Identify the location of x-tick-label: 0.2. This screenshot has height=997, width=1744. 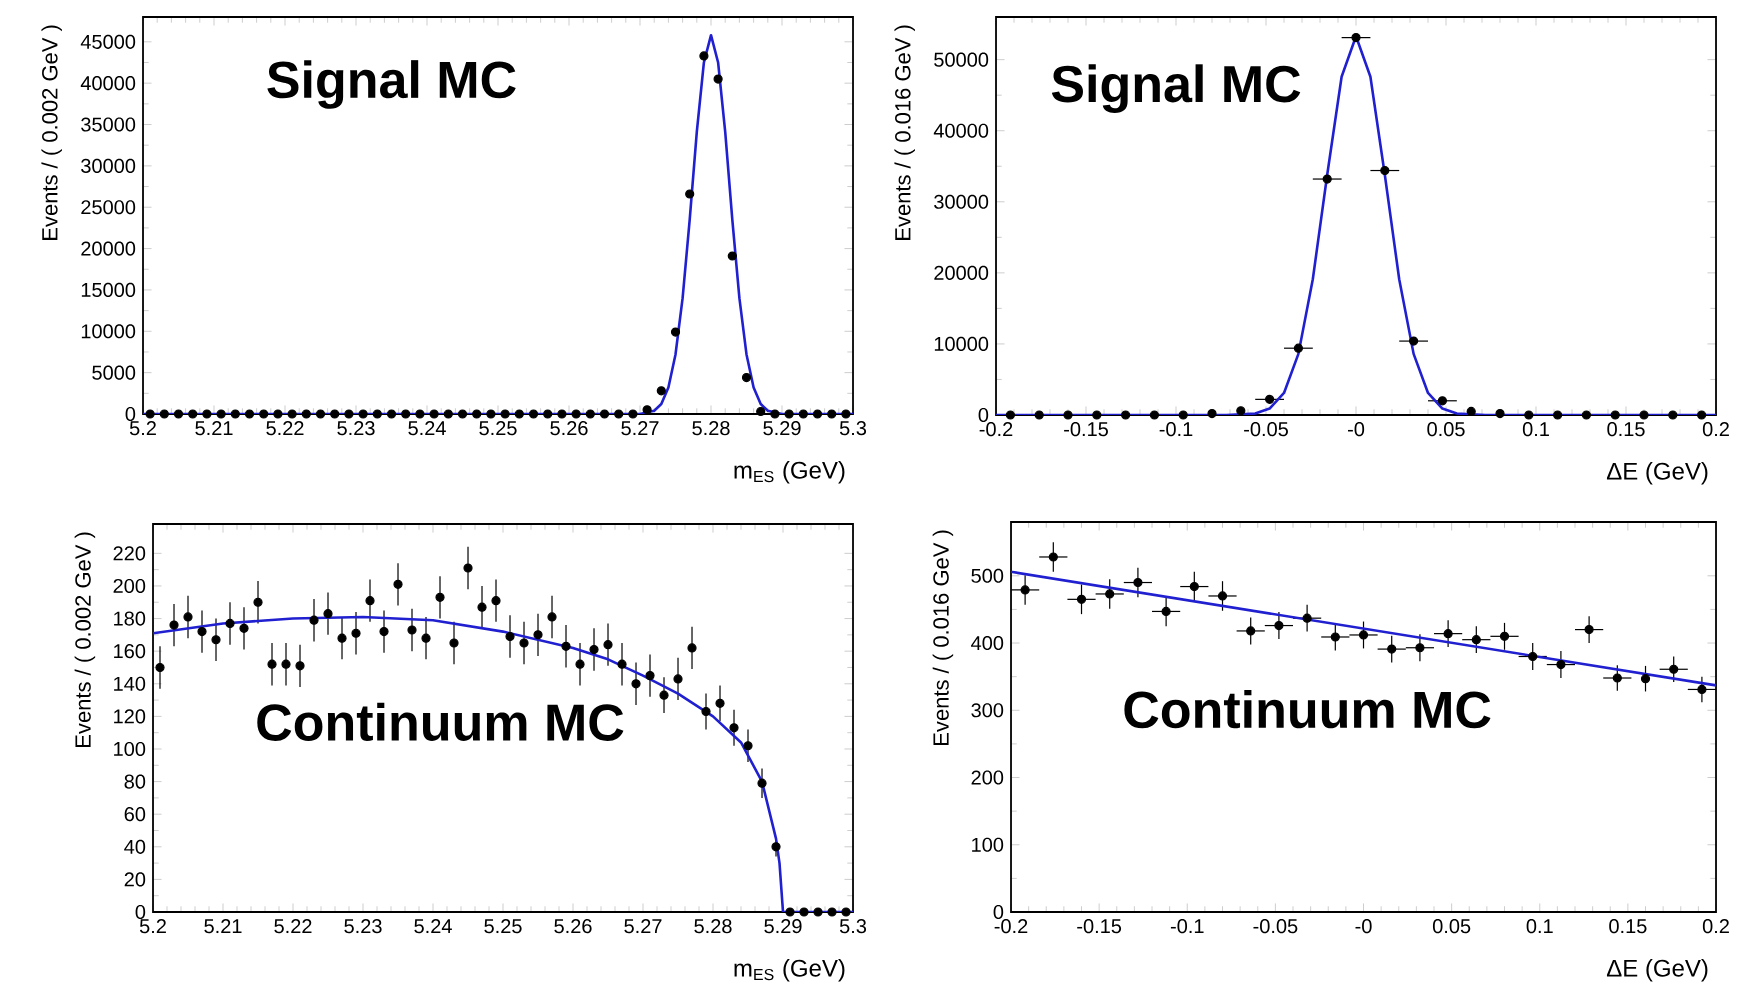
(1715, 926).